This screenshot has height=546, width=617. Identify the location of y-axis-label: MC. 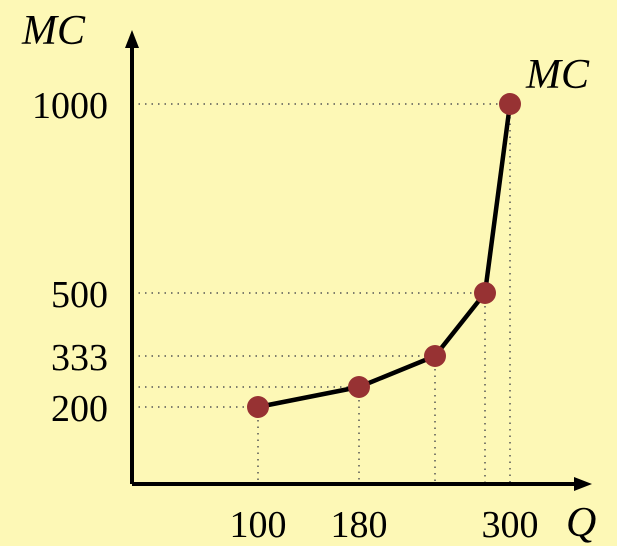
(53, 31).